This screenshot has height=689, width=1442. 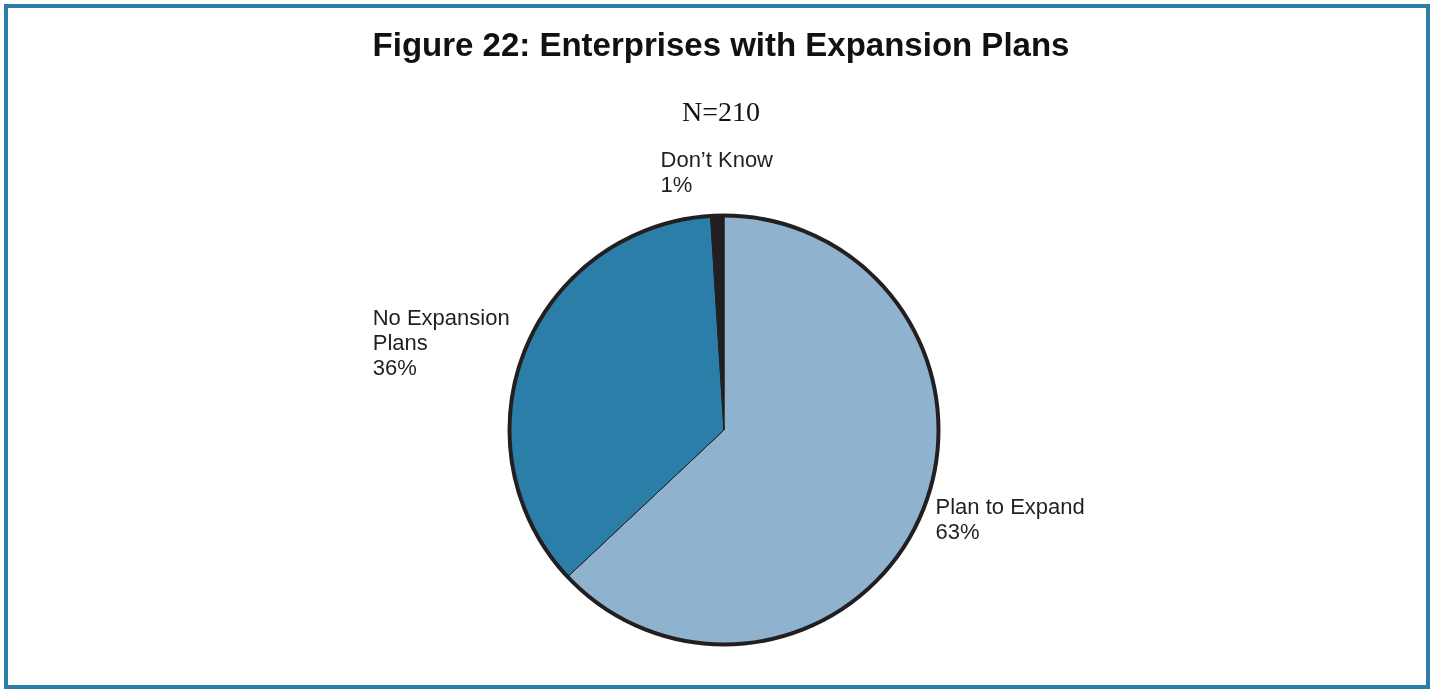 I want to click on data-label: 1%, so click(x=676, y=184).